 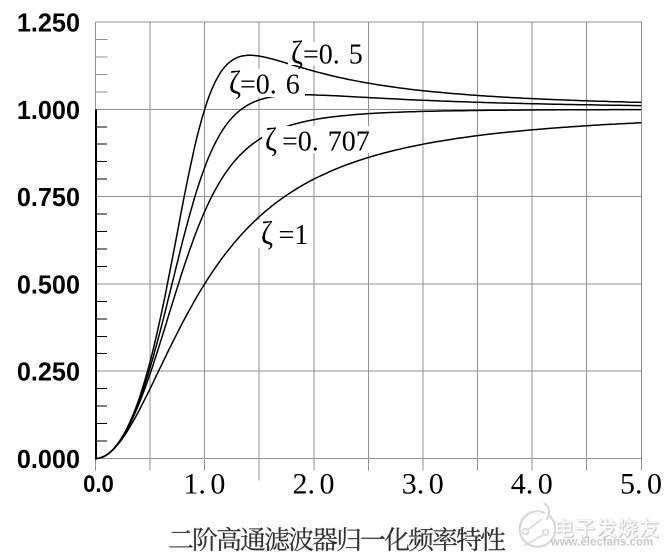 I want to click on svg-text:5.0: 5. 0, so click(x=641, y=484).